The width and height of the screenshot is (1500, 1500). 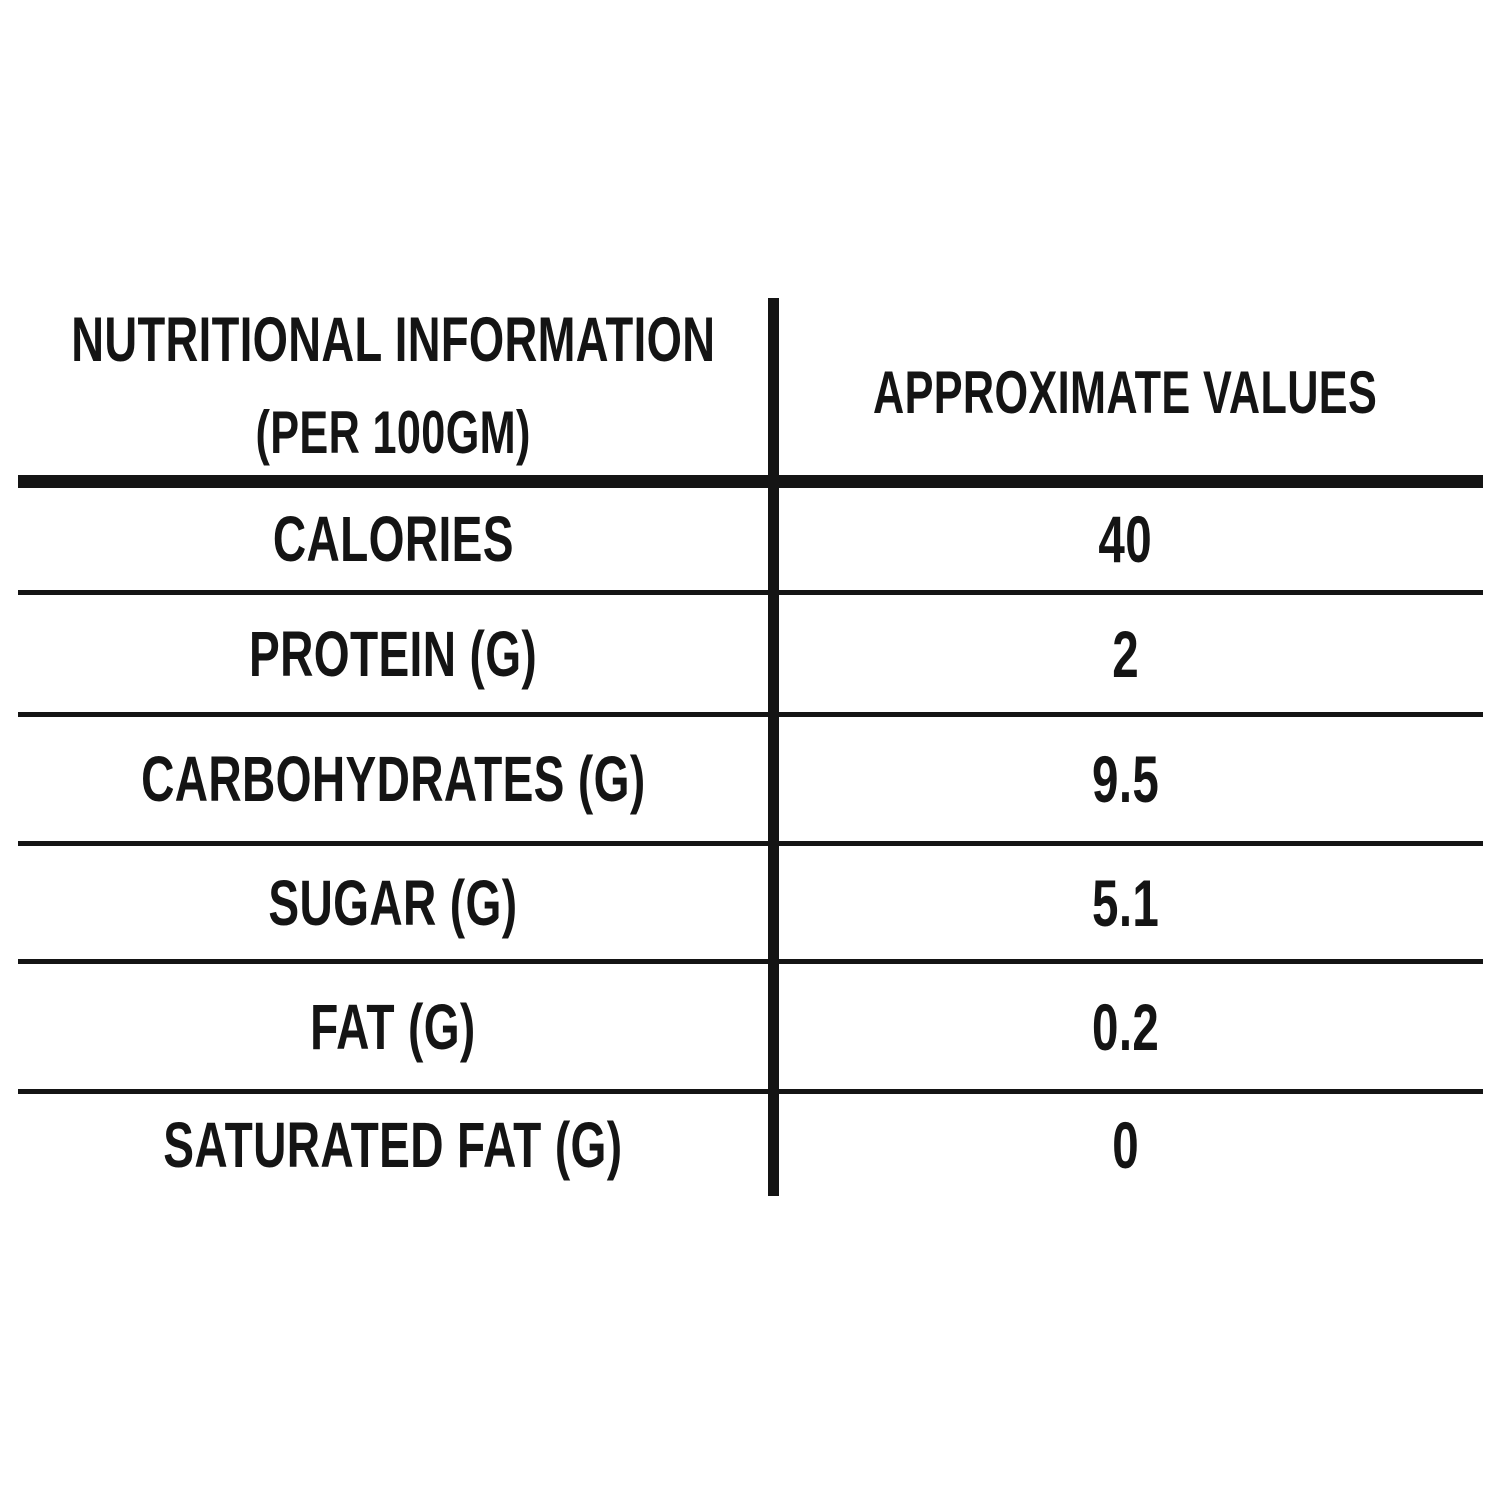 I want to click on carbohydrates-value: 9.5, so click(x=1125, y=779).